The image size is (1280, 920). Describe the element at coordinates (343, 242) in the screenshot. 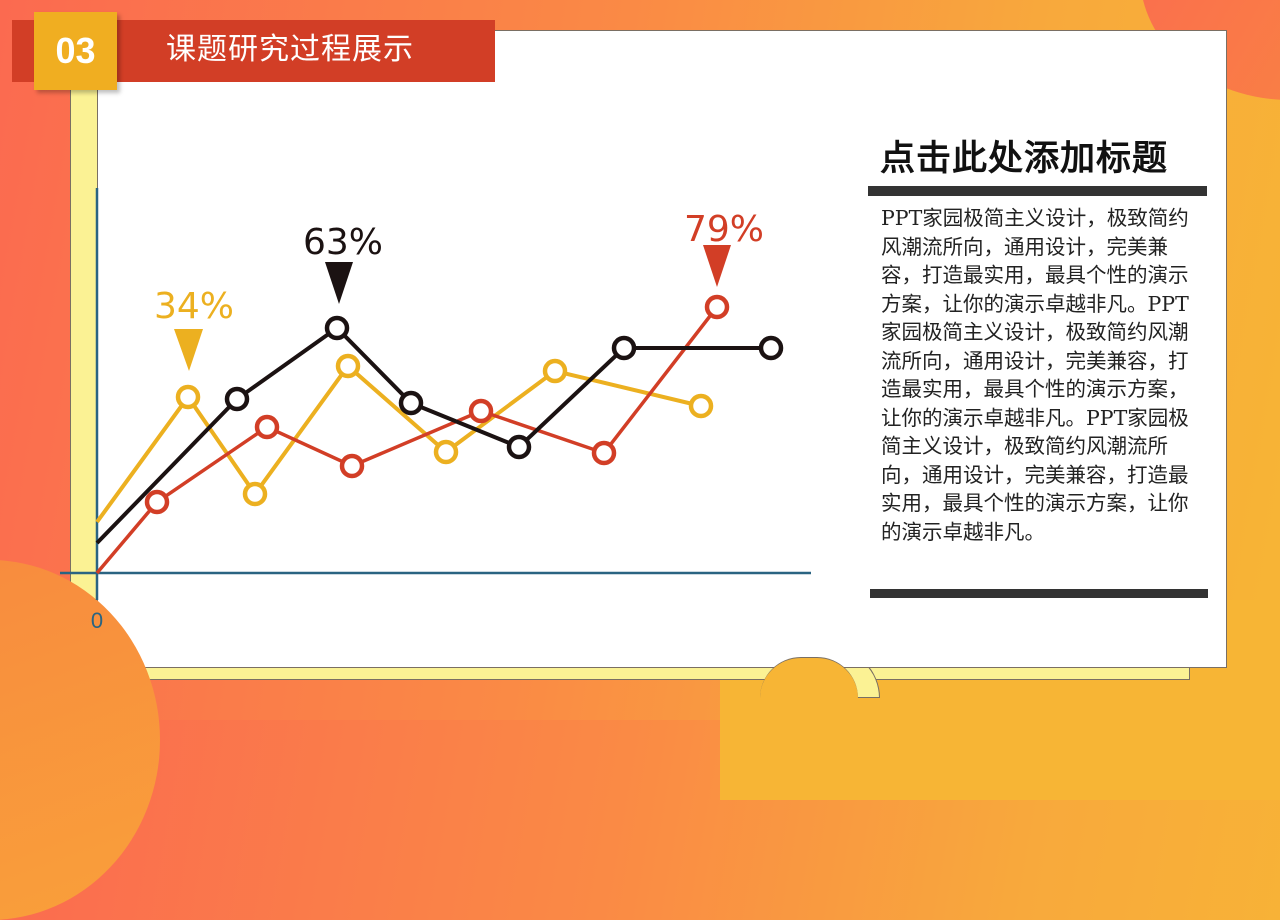

I see `annotation-black: 63%` at that location.